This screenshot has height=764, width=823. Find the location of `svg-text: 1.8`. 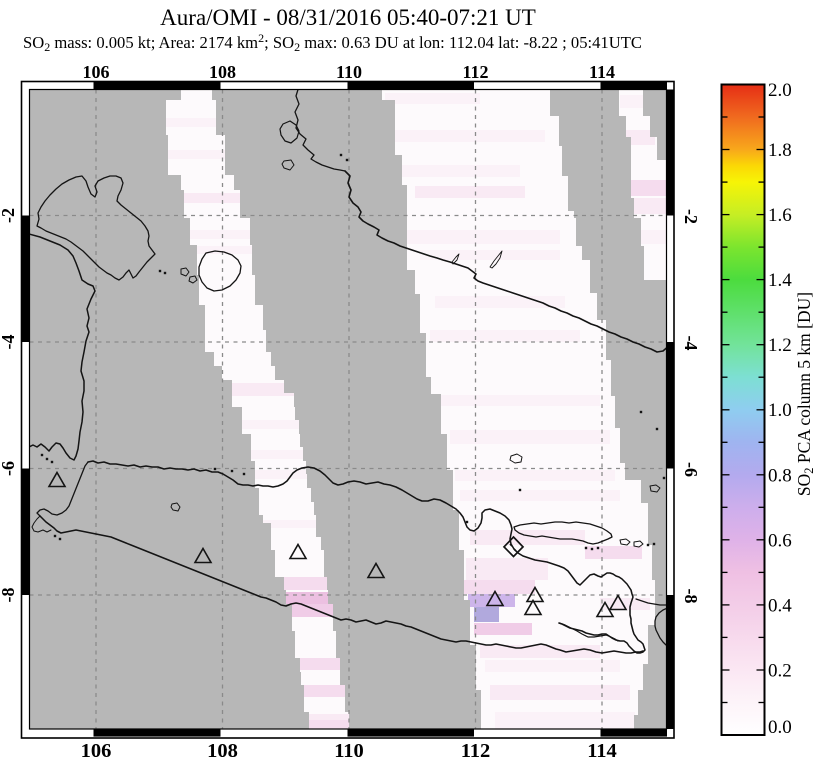

svg-text: 1.8 is located at coordinates (780, 150).